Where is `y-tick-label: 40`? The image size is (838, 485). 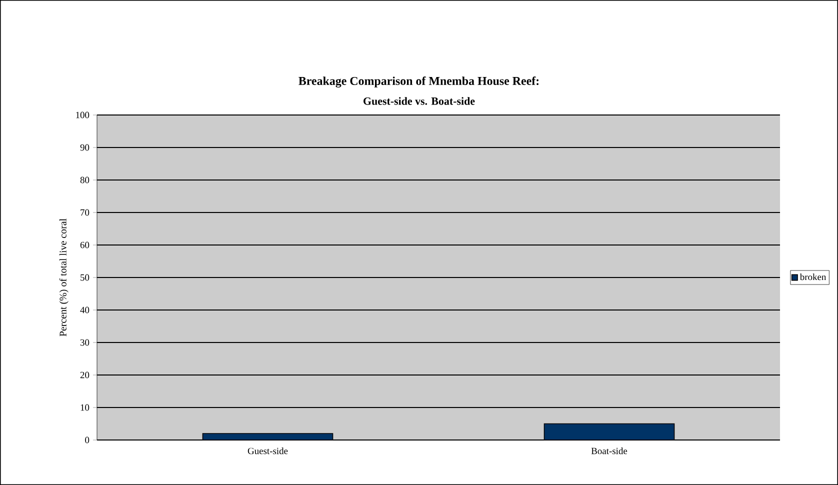 y-tick-label: 40 is located at coordinates (85, 310).